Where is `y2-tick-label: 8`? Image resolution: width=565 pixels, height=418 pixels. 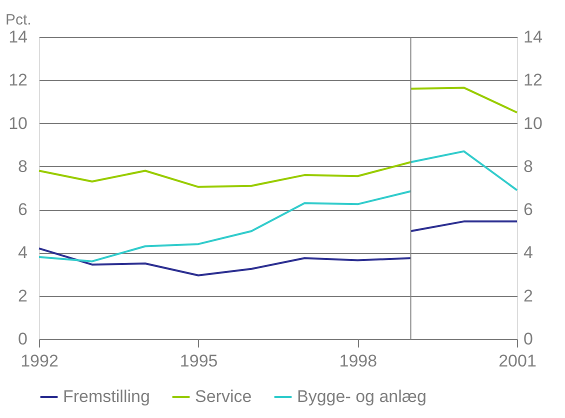 y2-tick-label: 8 is located at coordinates (528, 166).